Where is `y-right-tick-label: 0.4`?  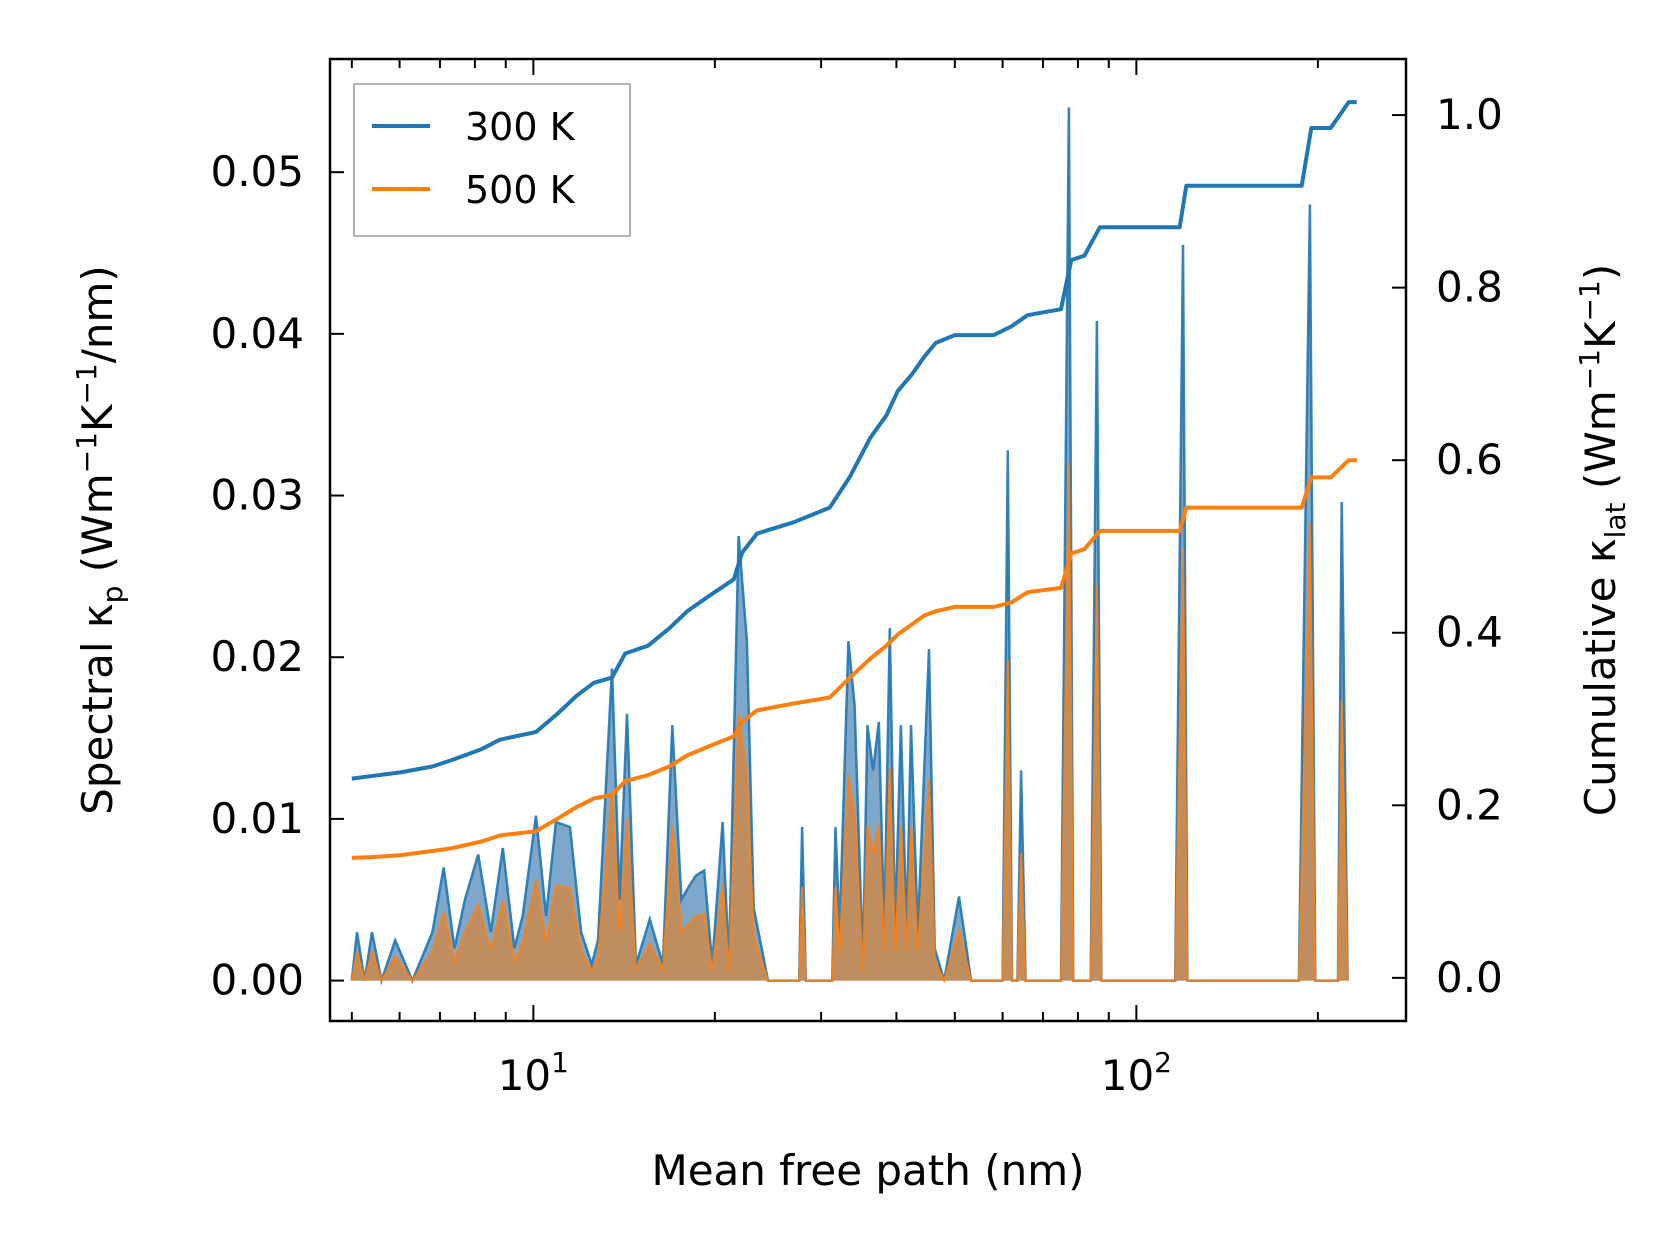
y-right-tick-label: 0.4 is located at coordinates (1469, 632).